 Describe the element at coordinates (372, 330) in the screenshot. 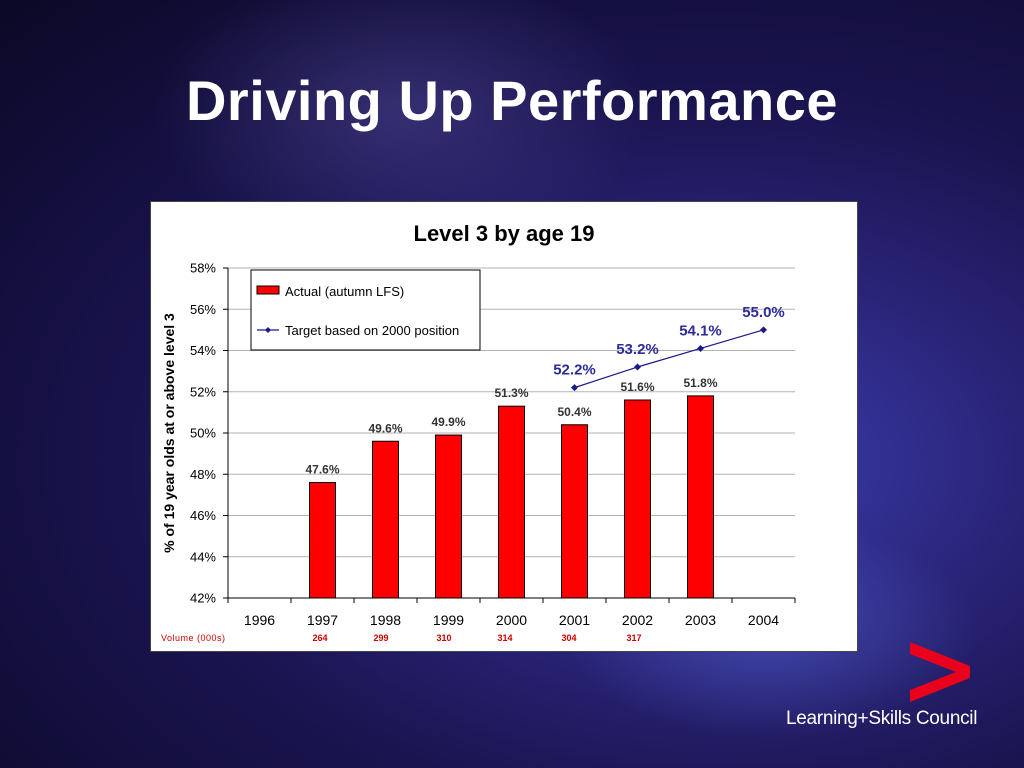

I see `legend-label-target: Target based on 2000 position` at that location.